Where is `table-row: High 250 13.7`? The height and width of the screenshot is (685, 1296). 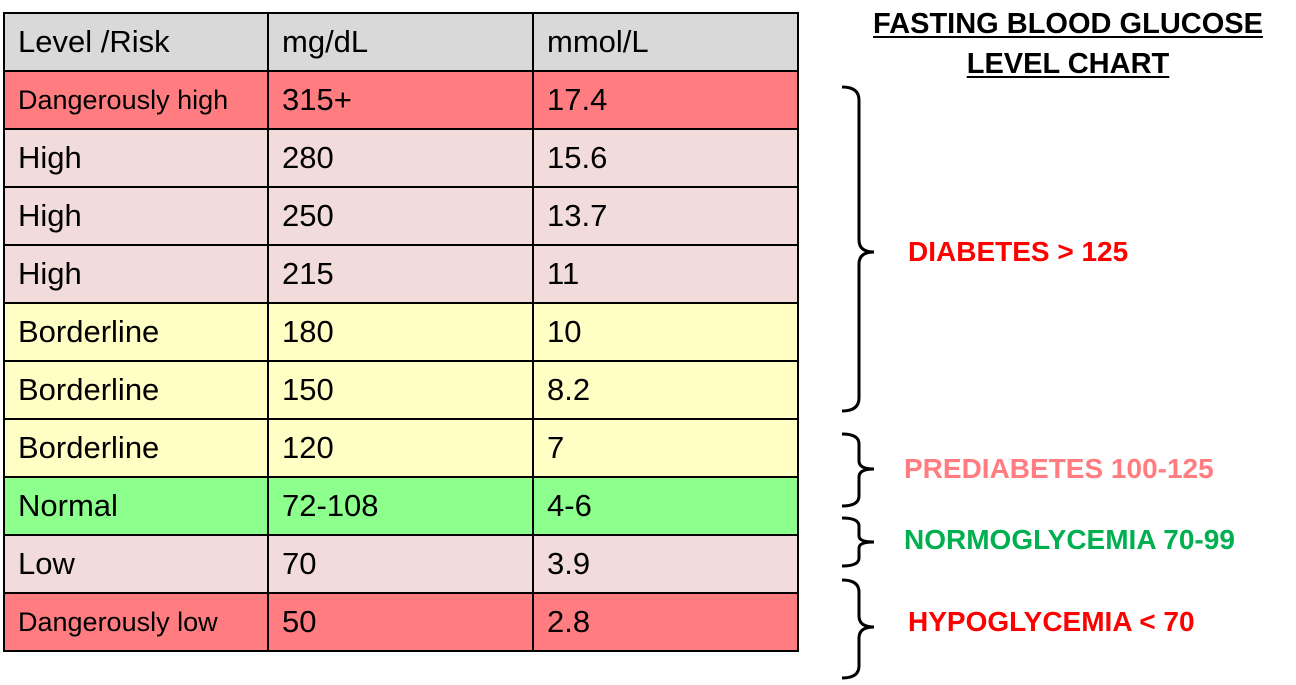 table-row: High 250 13.7 is located at coordinates (401, 216).